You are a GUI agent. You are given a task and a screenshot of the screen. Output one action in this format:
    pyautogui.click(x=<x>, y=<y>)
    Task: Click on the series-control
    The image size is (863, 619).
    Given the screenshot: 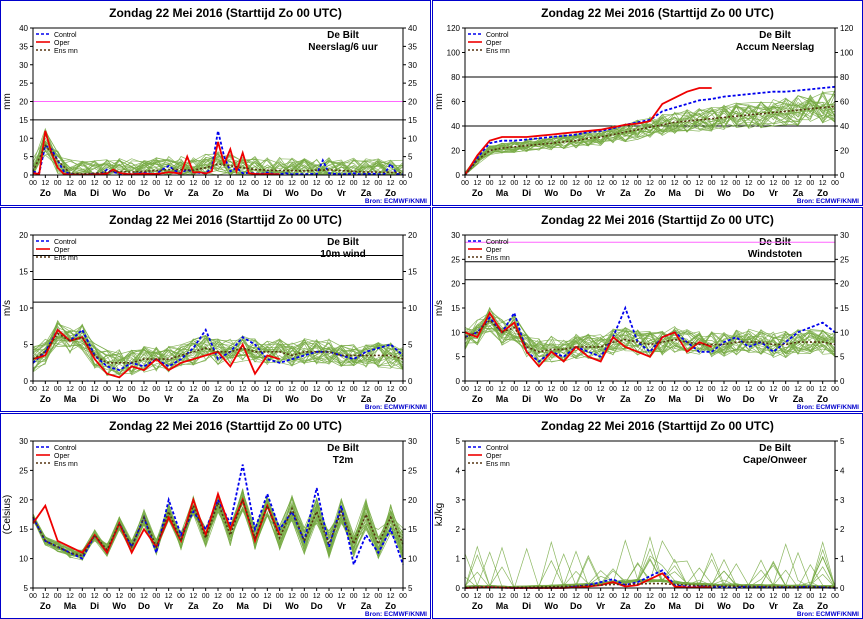 What is the action you would take?
    pyautogui.click(x=218, y=516)
    